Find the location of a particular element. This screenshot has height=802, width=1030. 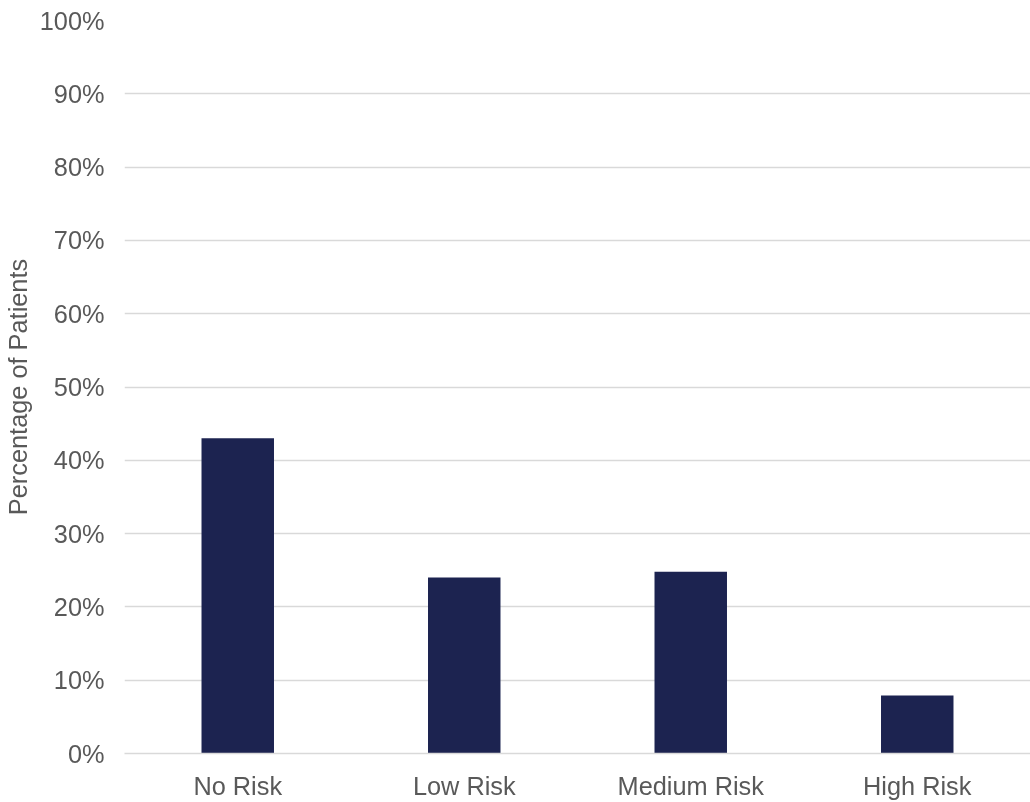

y-tick-label: 10% is located at coordinates (79, 680).